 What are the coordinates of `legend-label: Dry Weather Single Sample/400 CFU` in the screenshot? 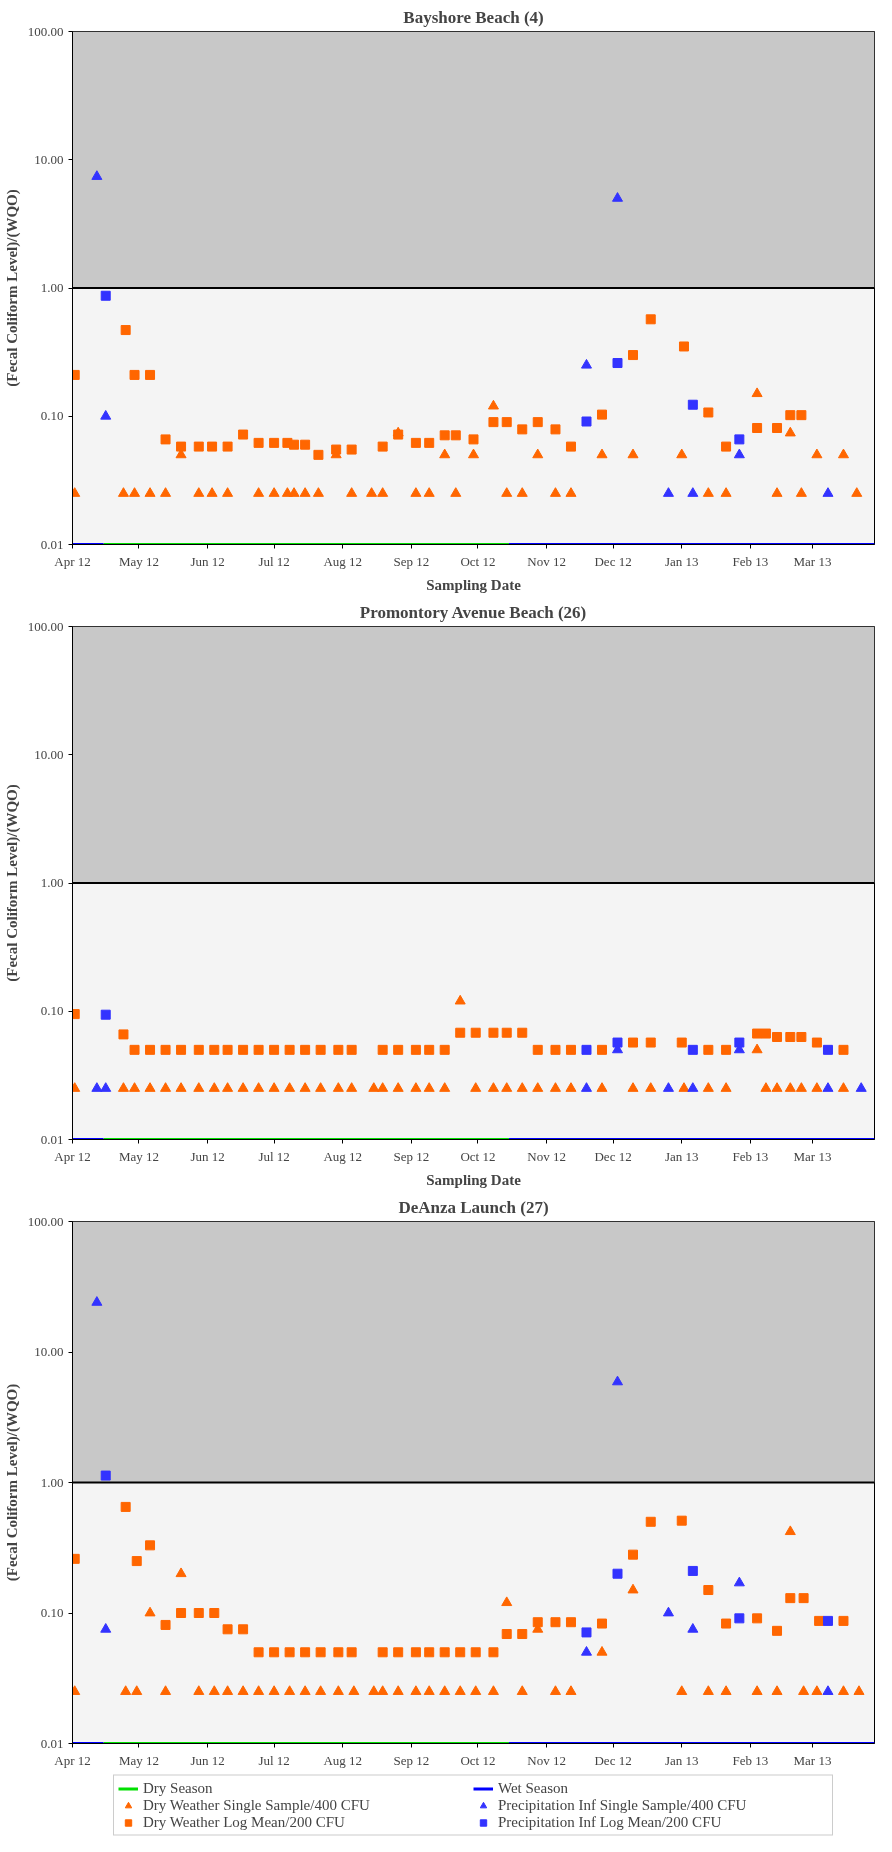 It's located at (257, 1805).